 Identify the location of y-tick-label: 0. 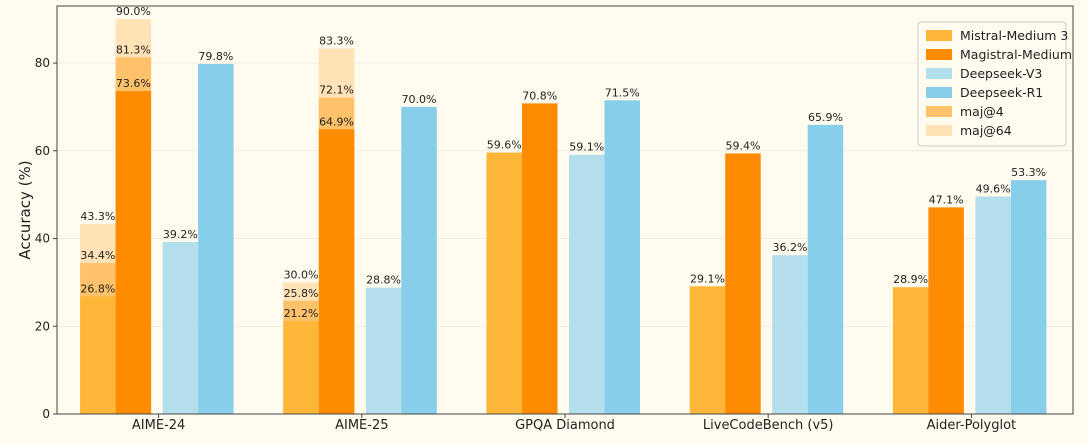
(46, 414).